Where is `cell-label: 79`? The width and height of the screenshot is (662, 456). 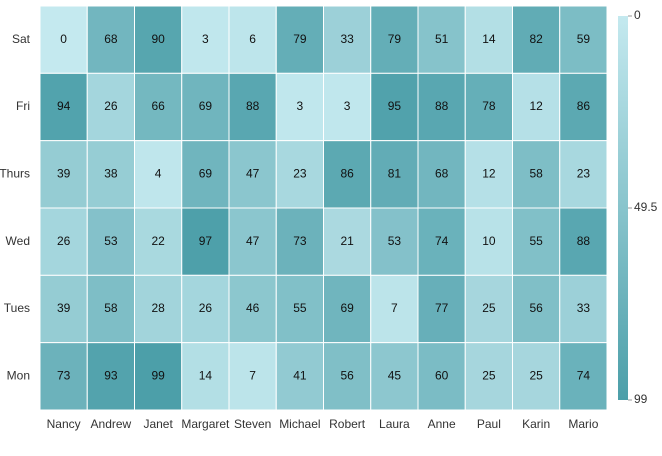 cell-label: 79 is located at coordinates (300, 39).